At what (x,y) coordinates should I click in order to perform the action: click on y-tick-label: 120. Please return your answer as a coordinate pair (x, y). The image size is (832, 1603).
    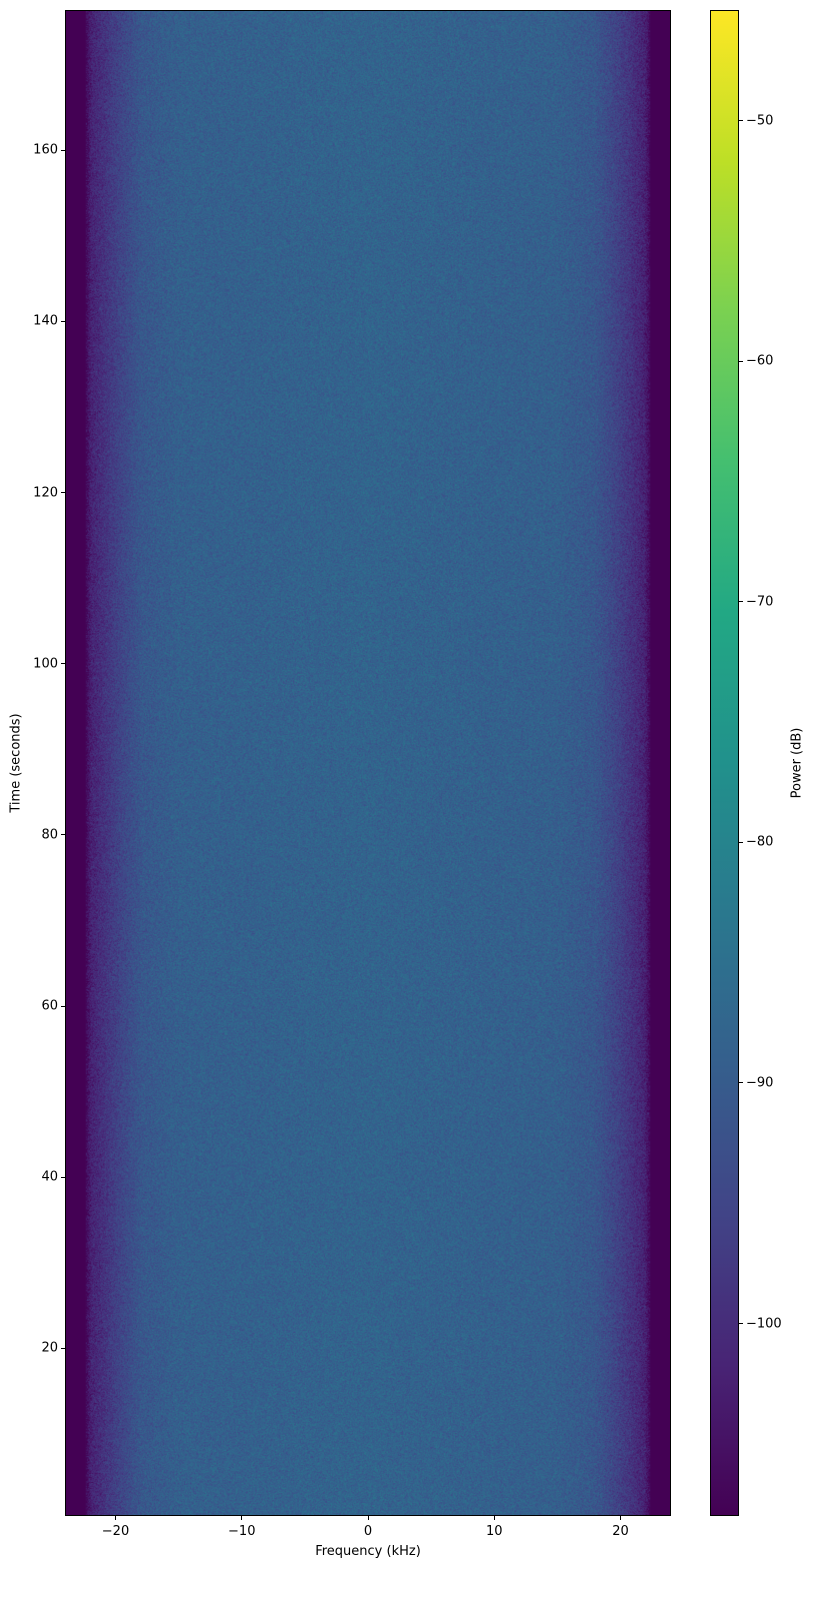
    Looking at the image, I should click on (45, 492).